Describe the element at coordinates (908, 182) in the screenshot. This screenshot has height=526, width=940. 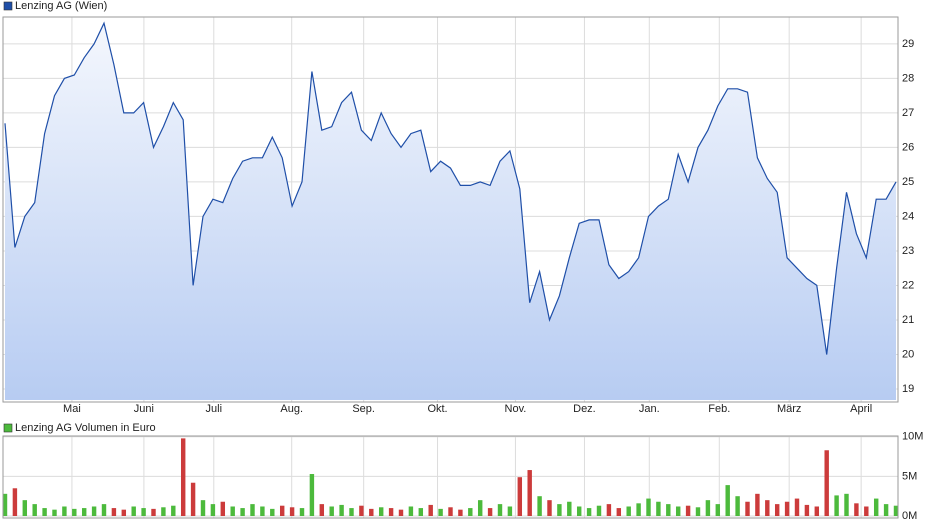
I see `y-tick-label: 25` at that location.